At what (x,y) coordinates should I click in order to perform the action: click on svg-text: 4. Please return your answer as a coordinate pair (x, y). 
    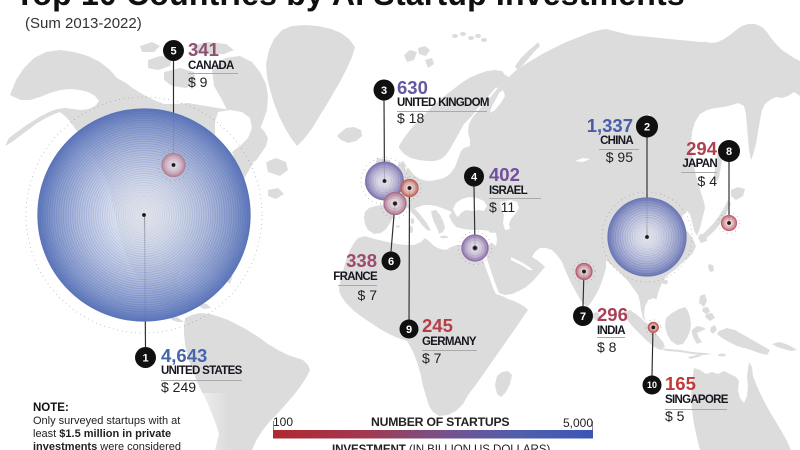
    Looking at the image, I should click on (474, 178).